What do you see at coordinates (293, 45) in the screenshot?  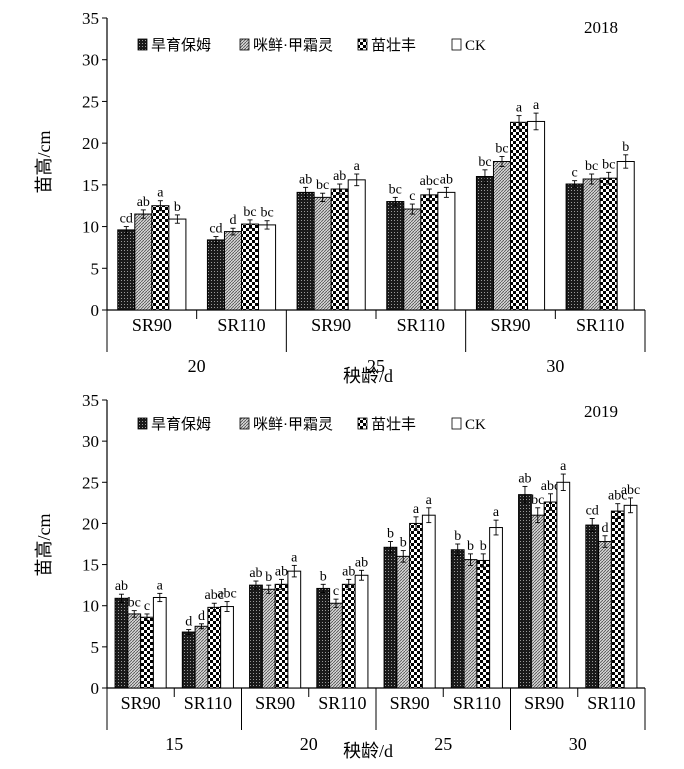 I see `legend-label: 咪鲜·甲霜灵` at bounding box center [293, 45].